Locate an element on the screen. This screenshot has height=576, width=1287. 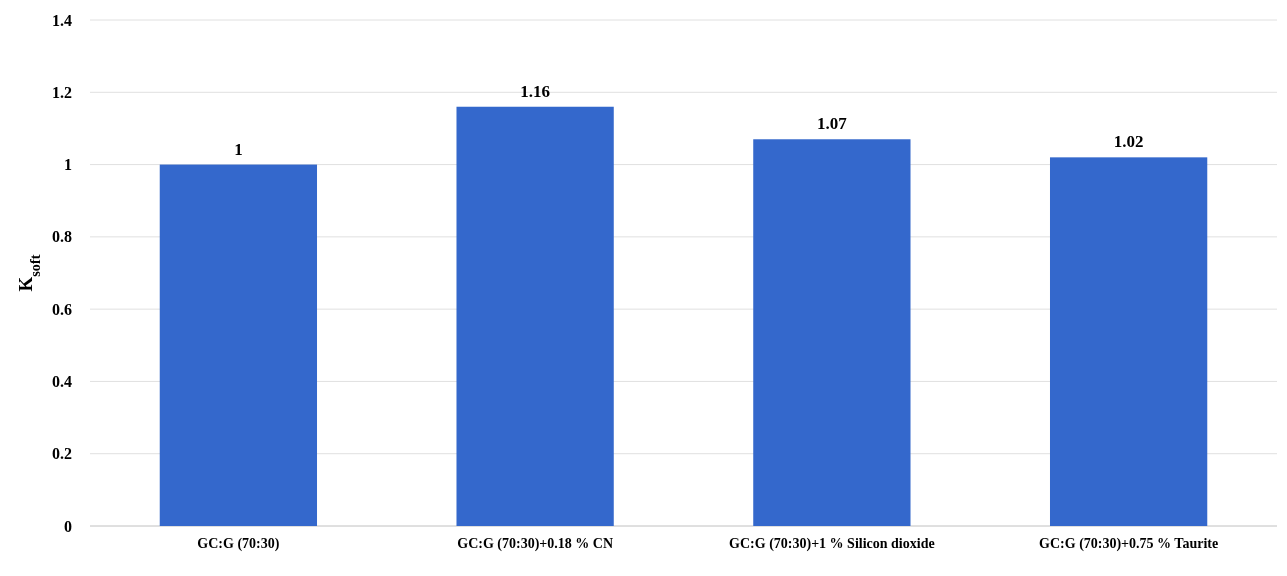
x-tick-label: GC:G (70:30)+0.18 % CN is located at coordinates (535, 544).